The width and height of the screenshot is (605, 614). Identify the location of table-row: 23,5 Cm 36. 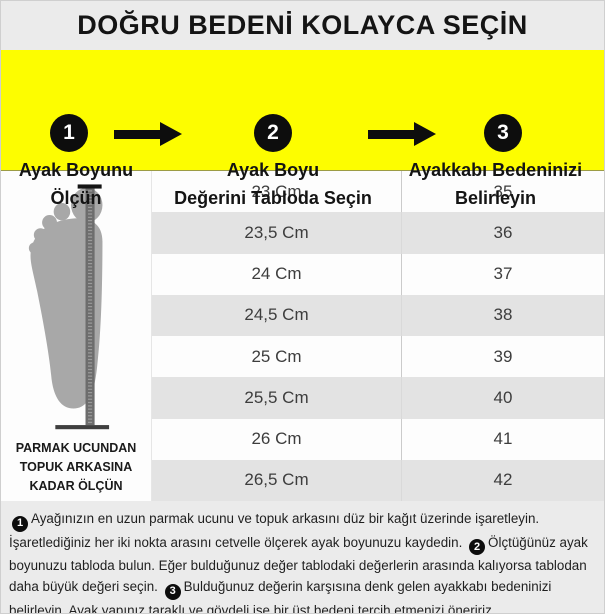
(378, 233).